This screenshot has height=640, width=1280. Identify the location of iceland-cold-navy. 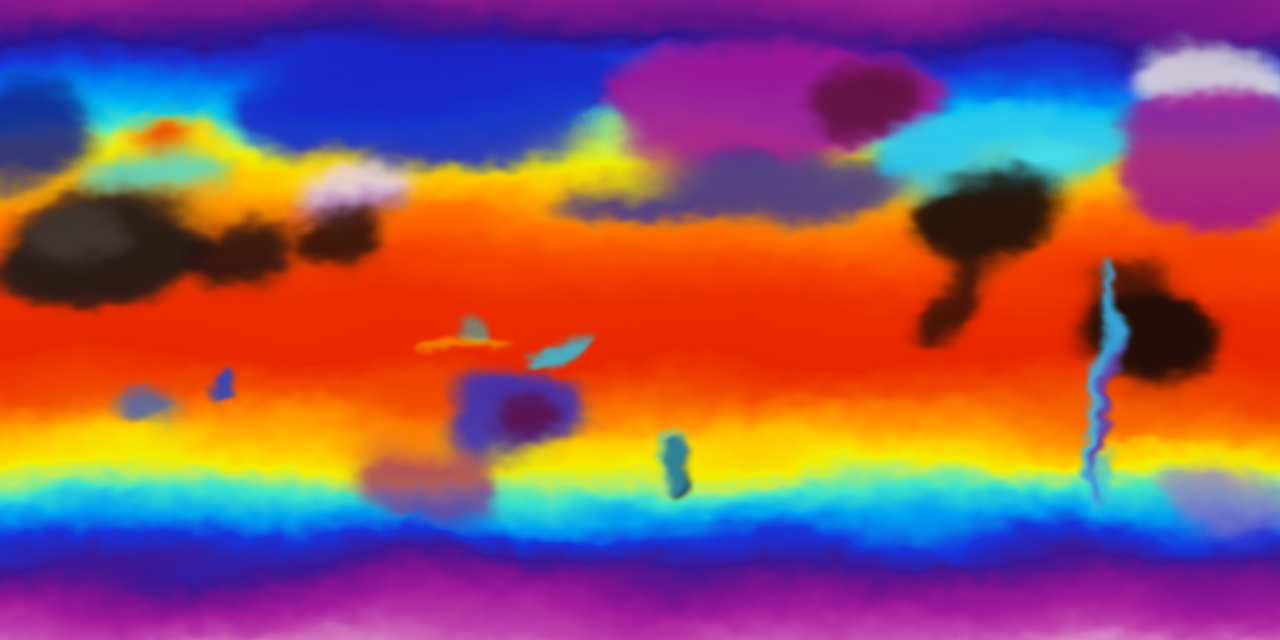
(47, 138).